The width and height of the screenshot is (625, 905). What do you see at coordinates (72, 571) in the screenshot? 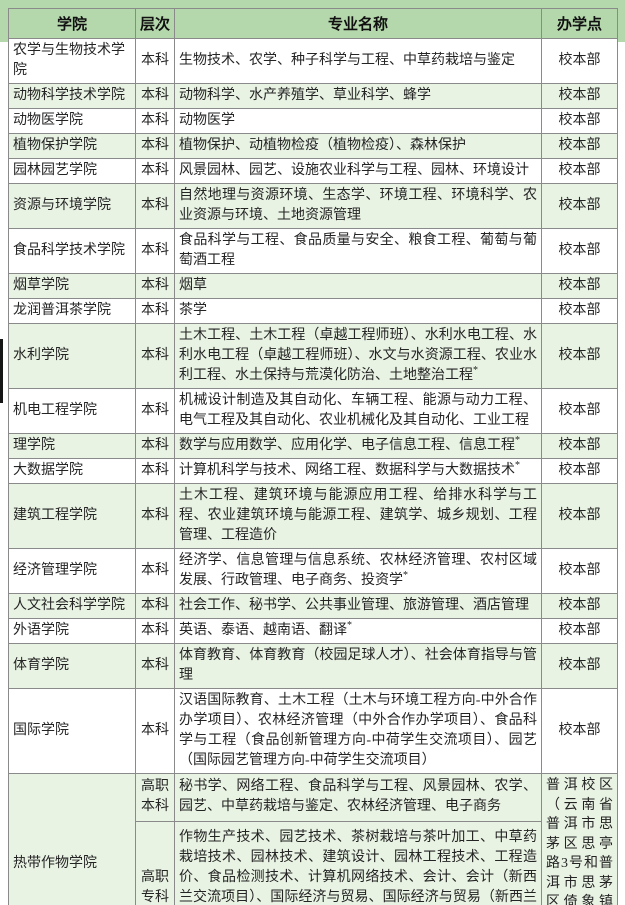
I see `college-cell: 经济管理学院` at bounding box center [72, 571].